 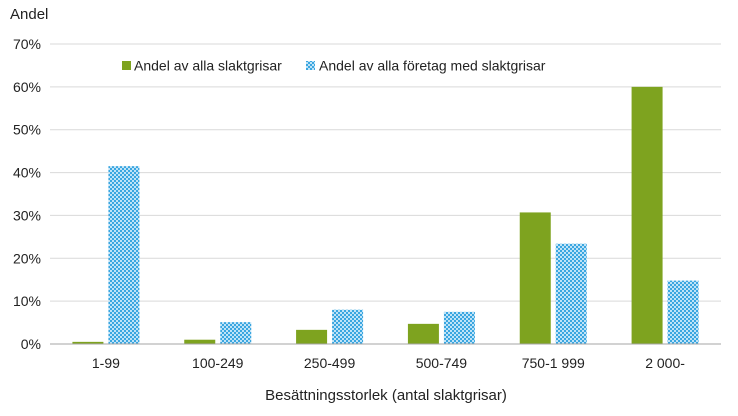 I want to click on y-tick-label: 30%, so click(x=27, y=215).